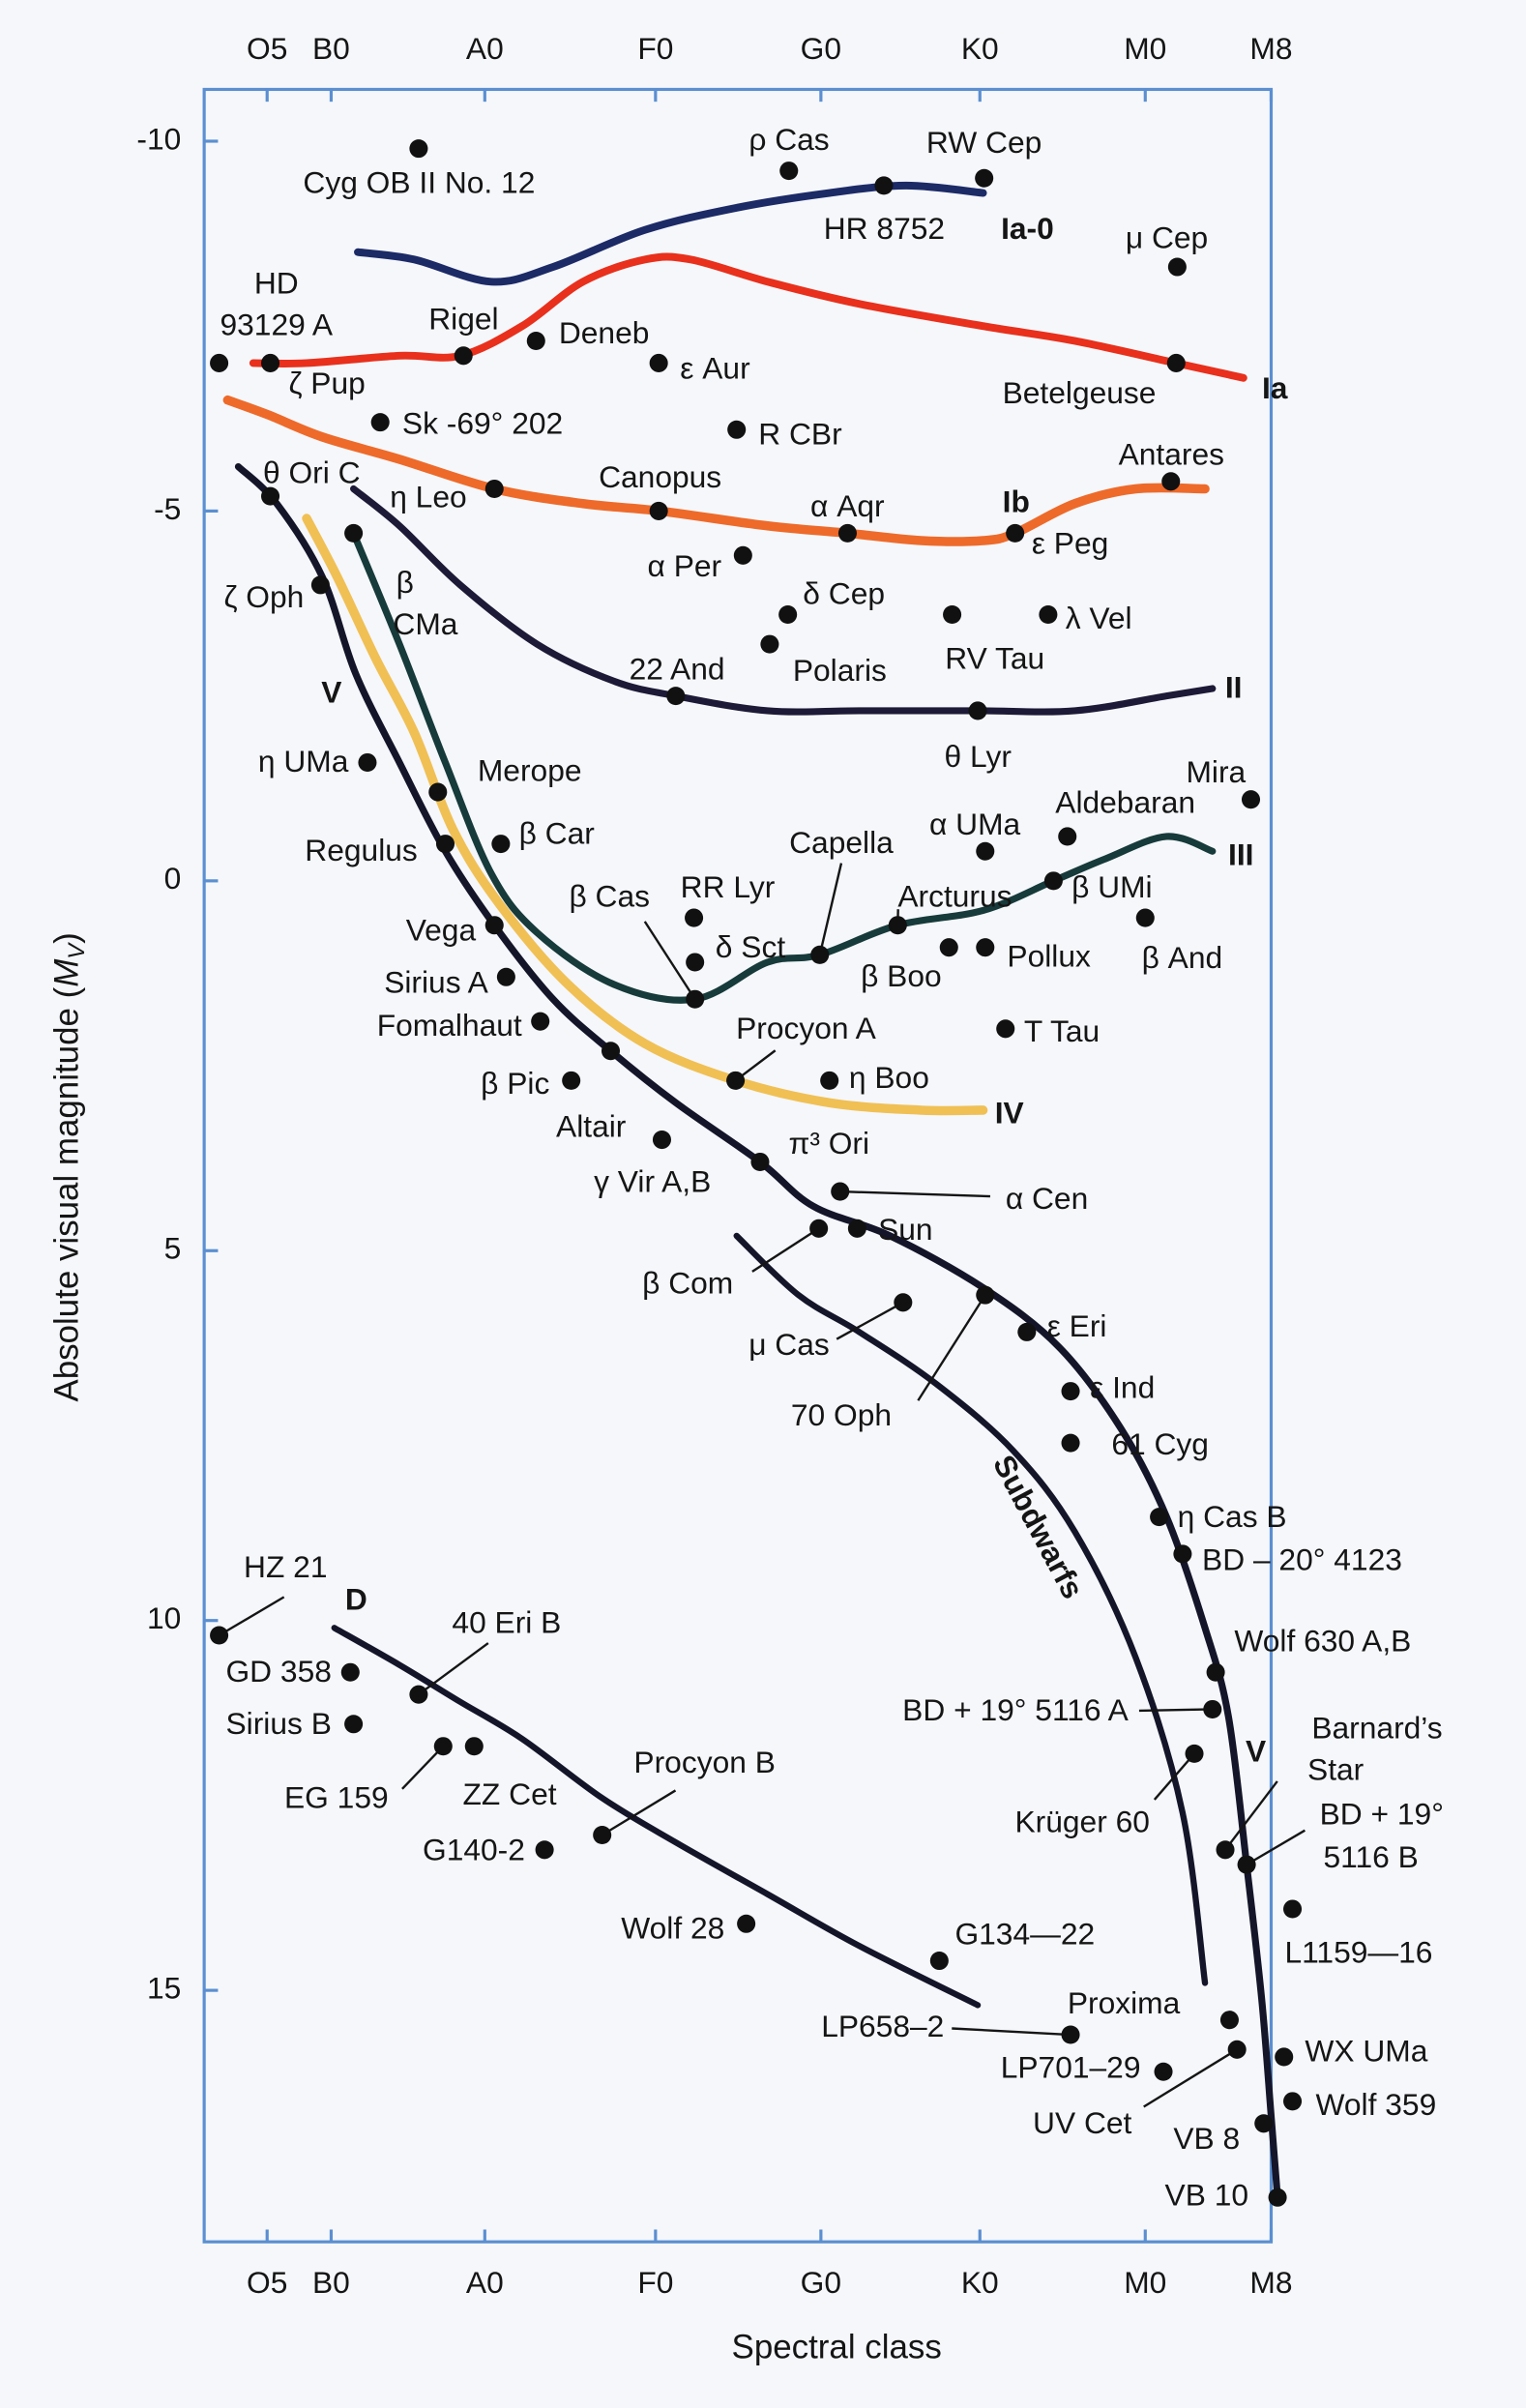 This screenshot has height=2408, width=1526. Describe the element at coordinates (821, 48) in the screenshot. I see `x-tick-label: G0` at that location.